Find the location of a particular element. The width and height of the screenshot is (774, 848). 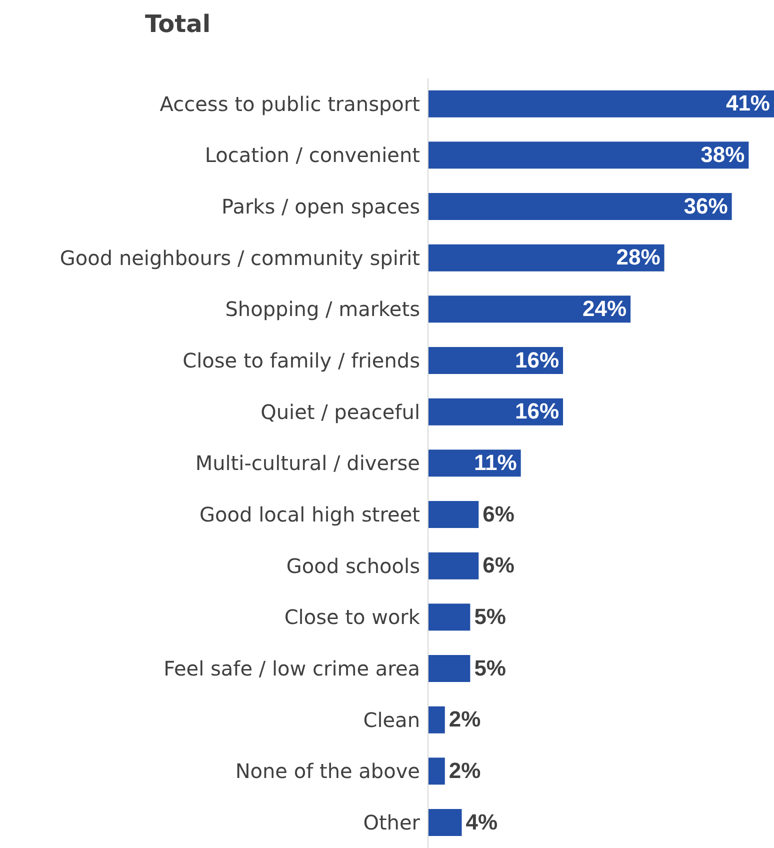

y-tick-label: None of the above is located at coordinates (327, 771).